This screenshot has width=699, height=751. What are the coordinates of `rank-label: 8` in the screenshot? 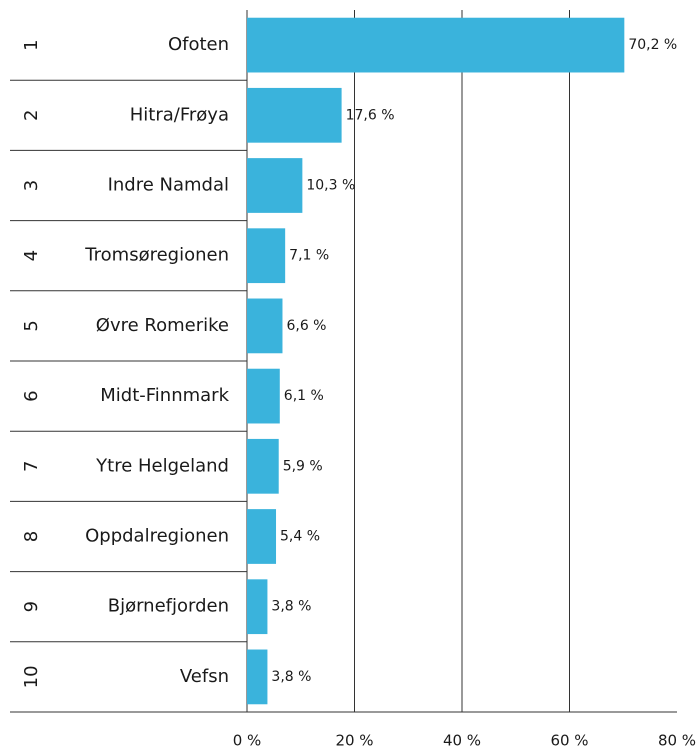 It's located at (31, 536).